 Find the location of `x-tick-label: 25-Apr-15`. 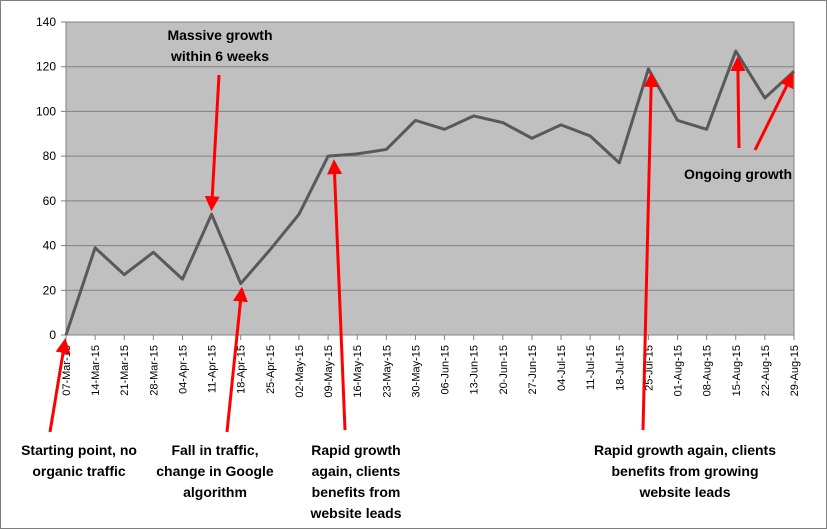

x-tick-label: 25-Apr-15 is located at coordinates (271, 369).